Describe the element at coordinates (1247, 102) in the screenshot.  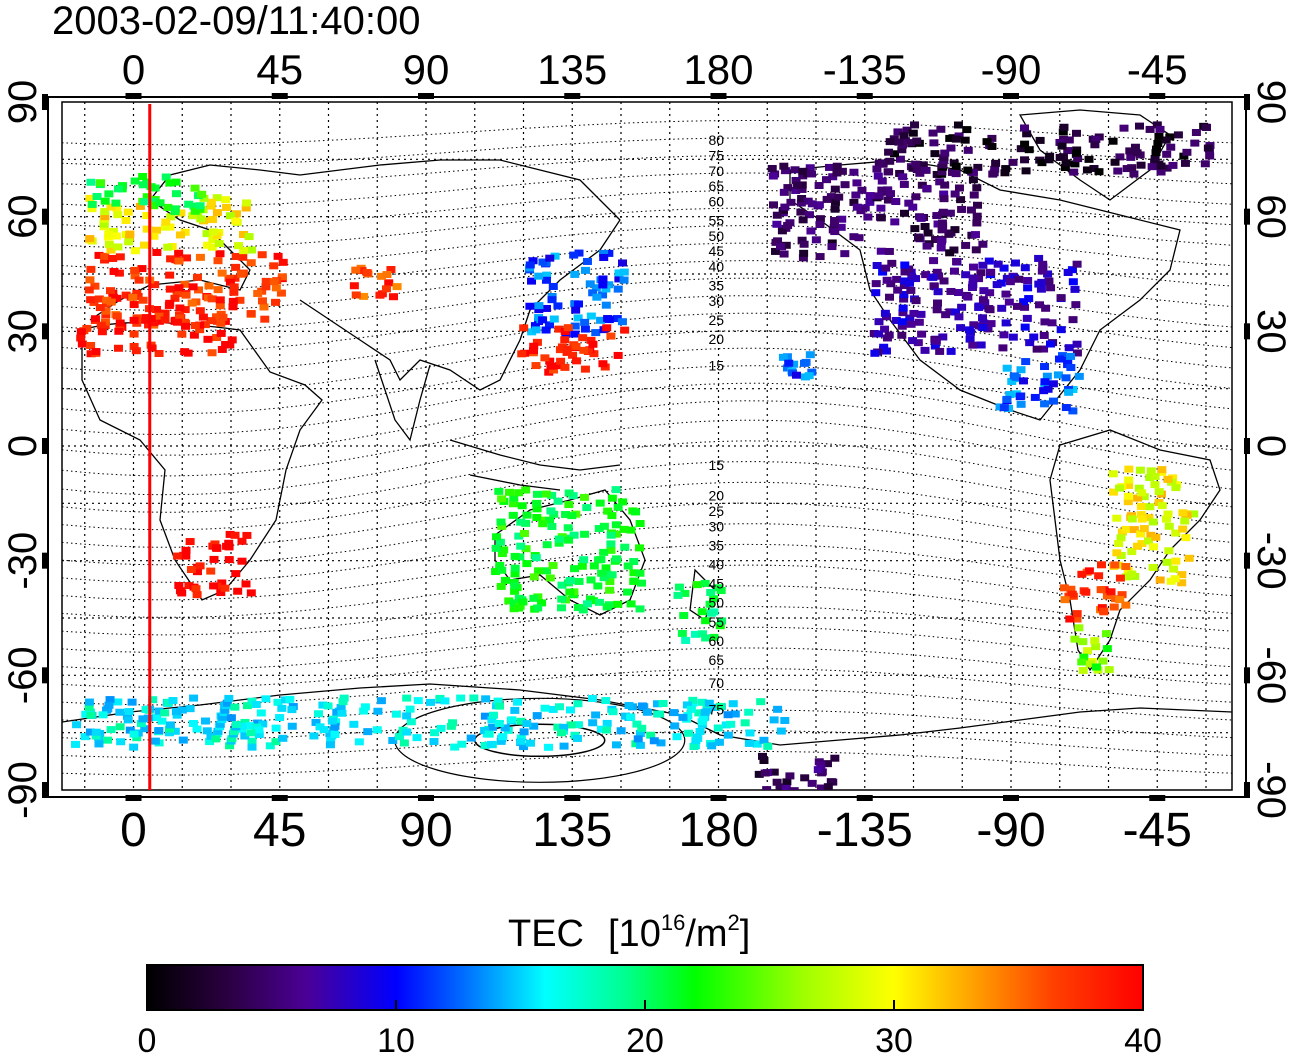
I see `lat-tick-mark` at that location.